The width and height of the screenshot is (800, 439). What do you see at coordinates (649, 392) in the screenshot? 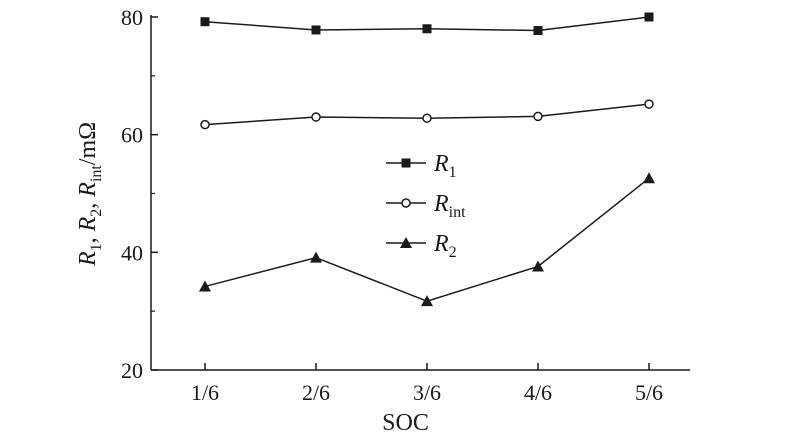
I see `x-tick-label: 5/6` at bounding box center [649, 392].